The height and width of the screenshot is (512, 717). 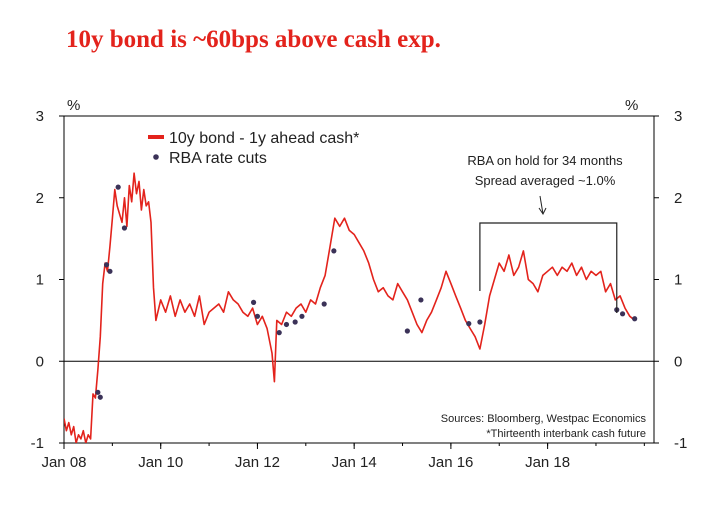 What do you see at coordinates (354, 462) in the screenshot?
I see `x-tick-label: Jan 14` at bounding box center [354, 462].